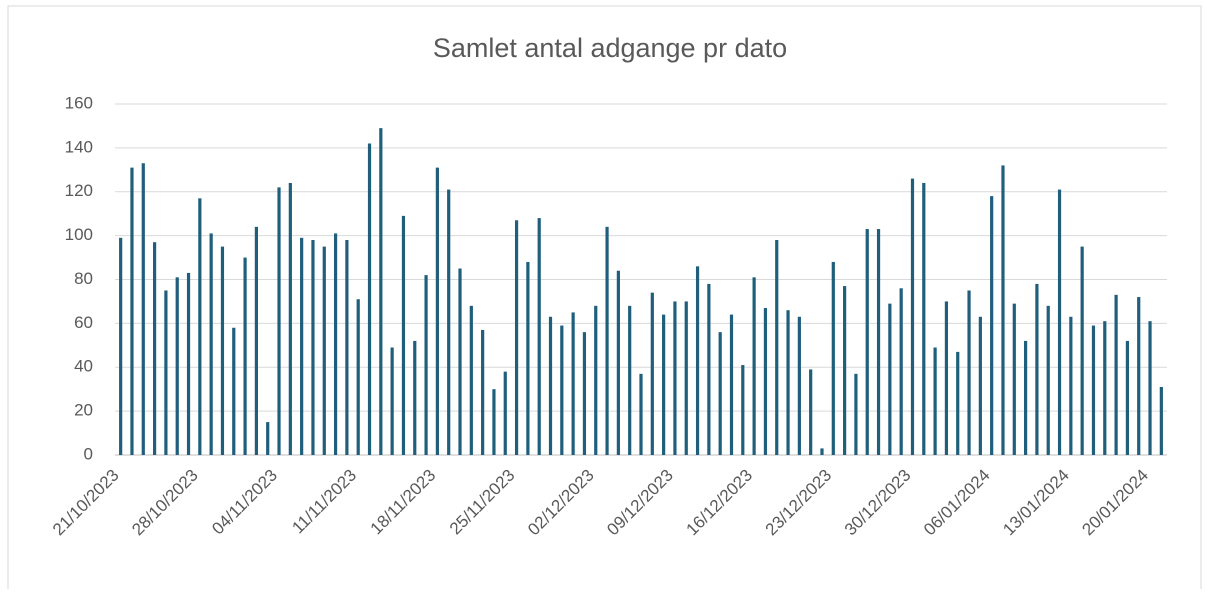  What do you see at coordinates (83, 322) in the screenshot?
I see `y-tick-label: 60` at bounding box center [83, 322].